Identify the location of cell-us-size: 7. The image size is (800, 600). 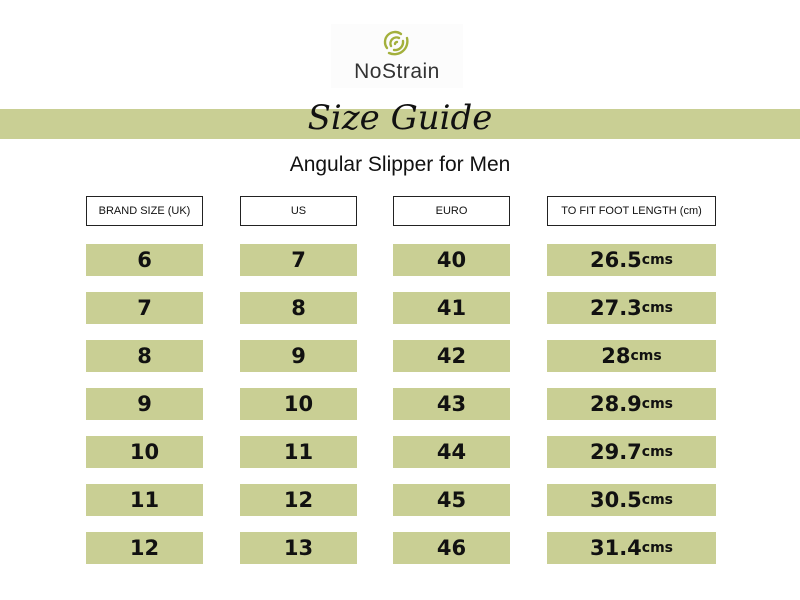
(298, 260).